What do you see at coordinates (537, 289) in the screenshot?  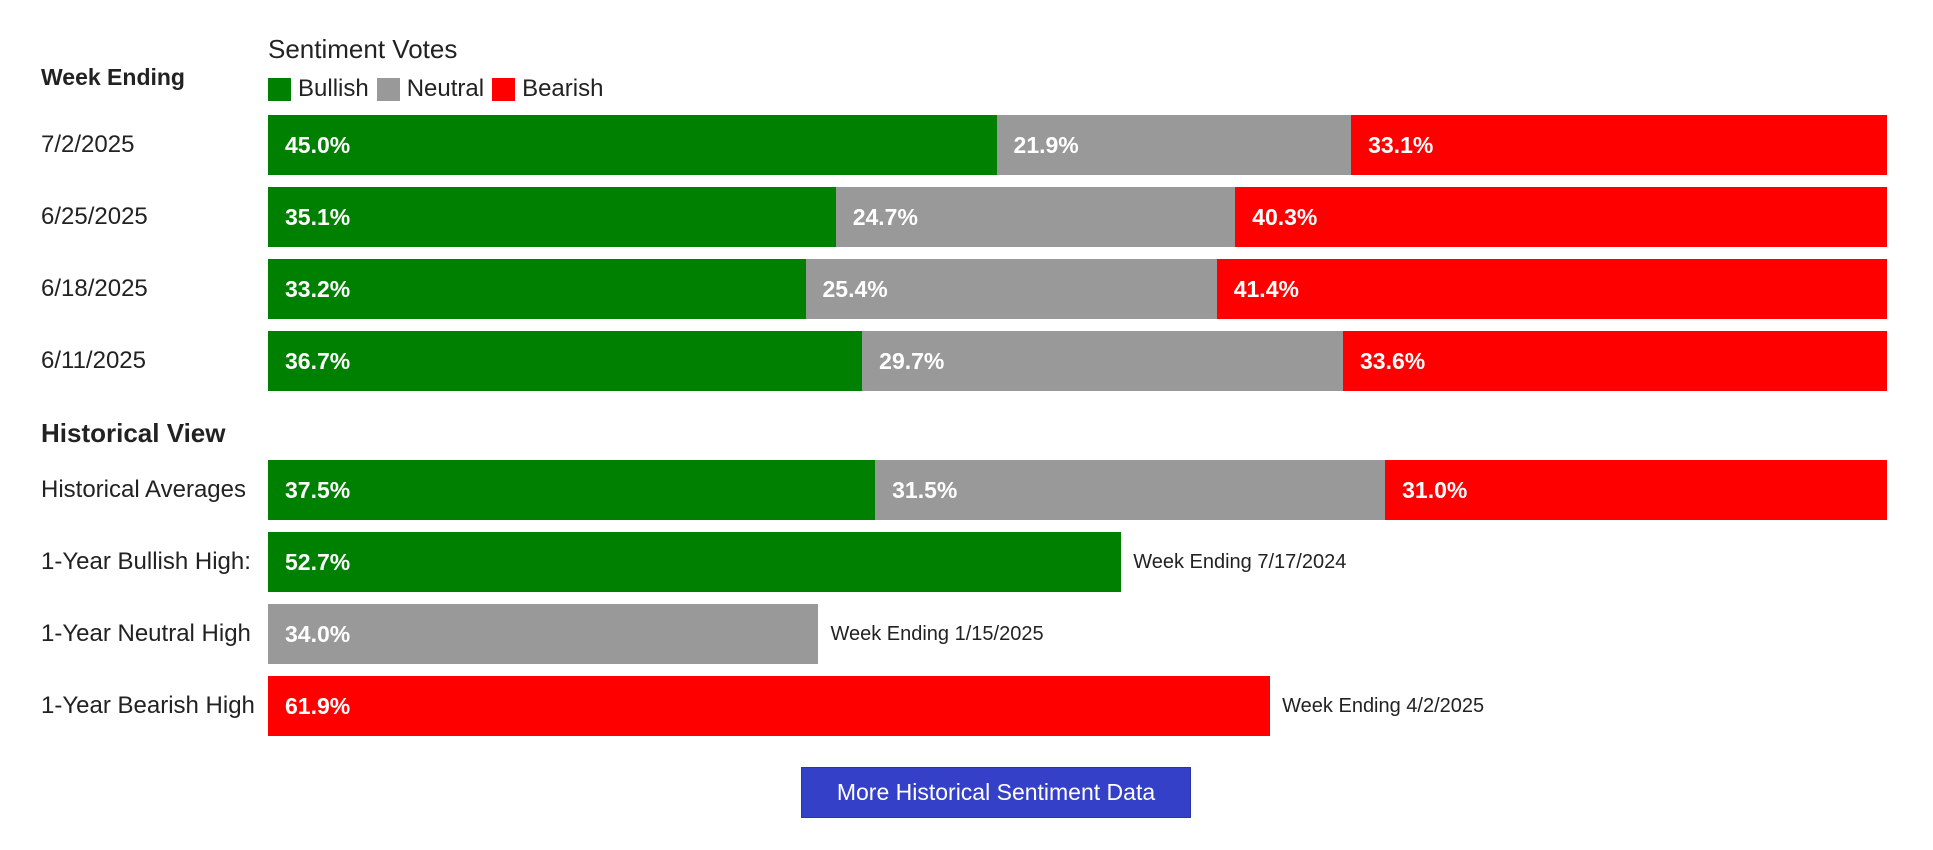 I see `week-row-2-bullish-segment: 33.2%` at bounding box center [537, 289].